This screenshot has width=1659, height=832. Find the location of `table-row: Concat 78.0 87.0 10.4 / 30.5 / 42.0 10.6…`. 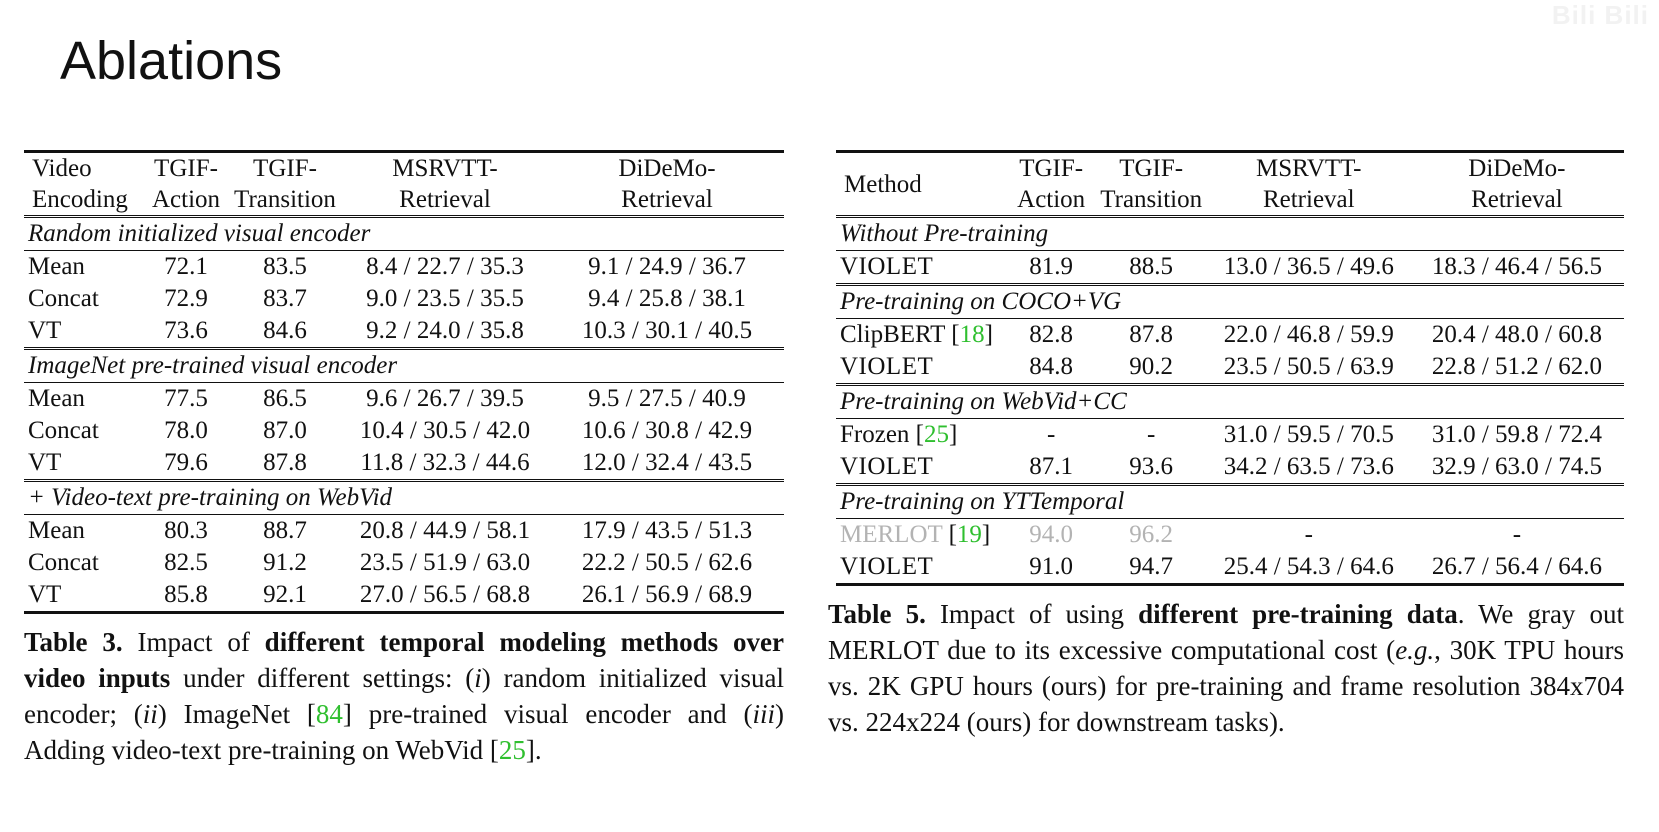

table-row: Concat 78.0 87.0 10.4 / 30.5 / 42.0 10.6… is located at coordinates (404, 431).